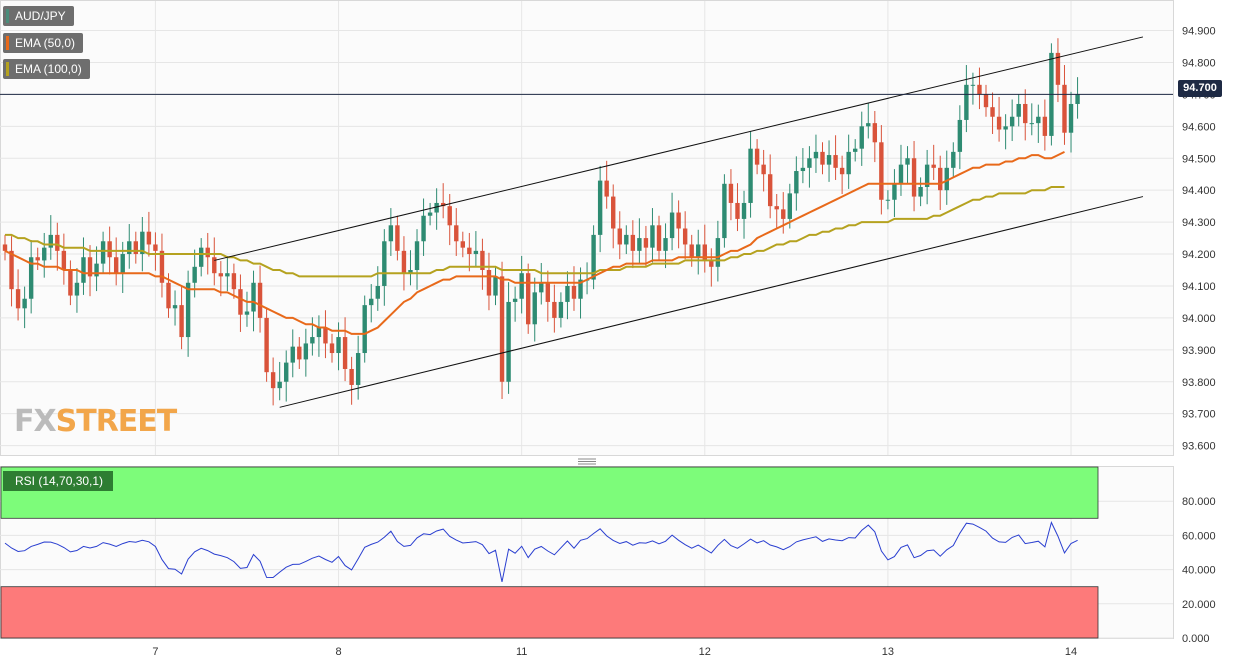 The width and height of the screenshot is (1239, 664). What do you see at coordinates (1199, 255) in the screenshot?
I see `price-tick-label: 94.200` at bounding box center [1199, 255].